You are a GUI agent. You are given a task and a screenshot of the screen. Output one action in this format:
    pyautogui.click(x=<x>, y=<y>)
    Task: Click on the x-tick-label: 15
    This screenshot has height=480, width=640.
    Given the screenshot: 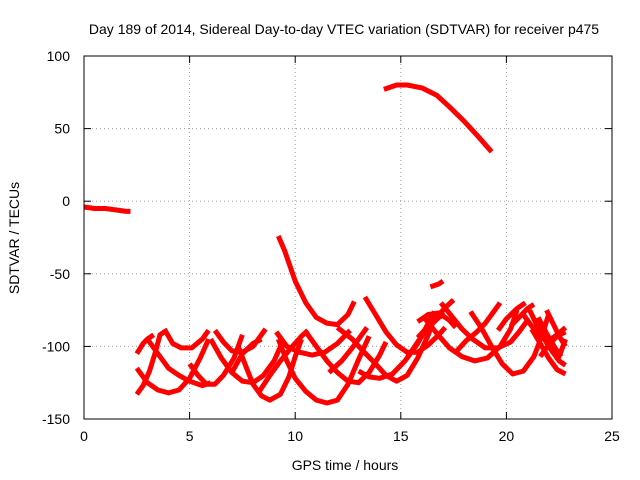 What is the action you would take?
    pyautogui.click(x=401, y=436)
    